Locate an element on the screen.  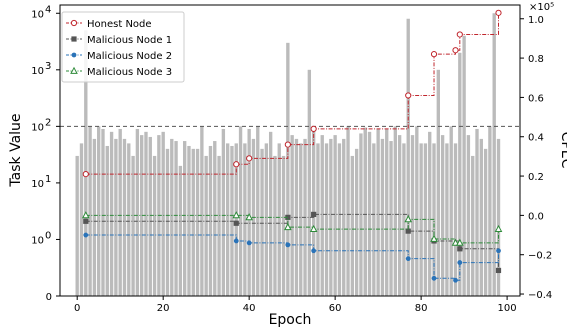
y-left-tick-exponent: 3 is located at coordinates (48, 66).